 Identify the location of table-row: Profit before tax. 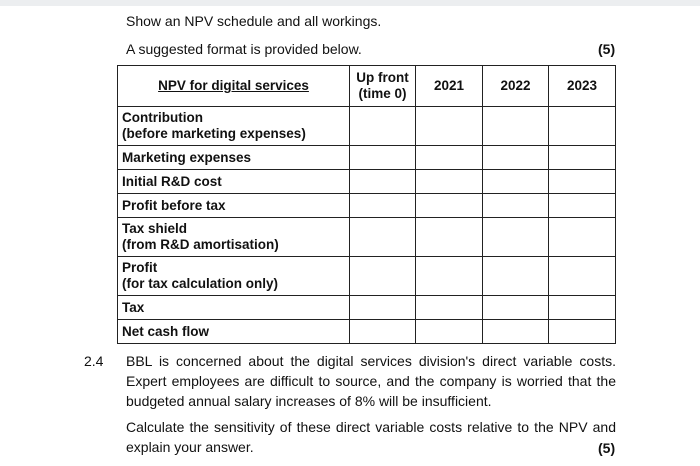
(366, 205).